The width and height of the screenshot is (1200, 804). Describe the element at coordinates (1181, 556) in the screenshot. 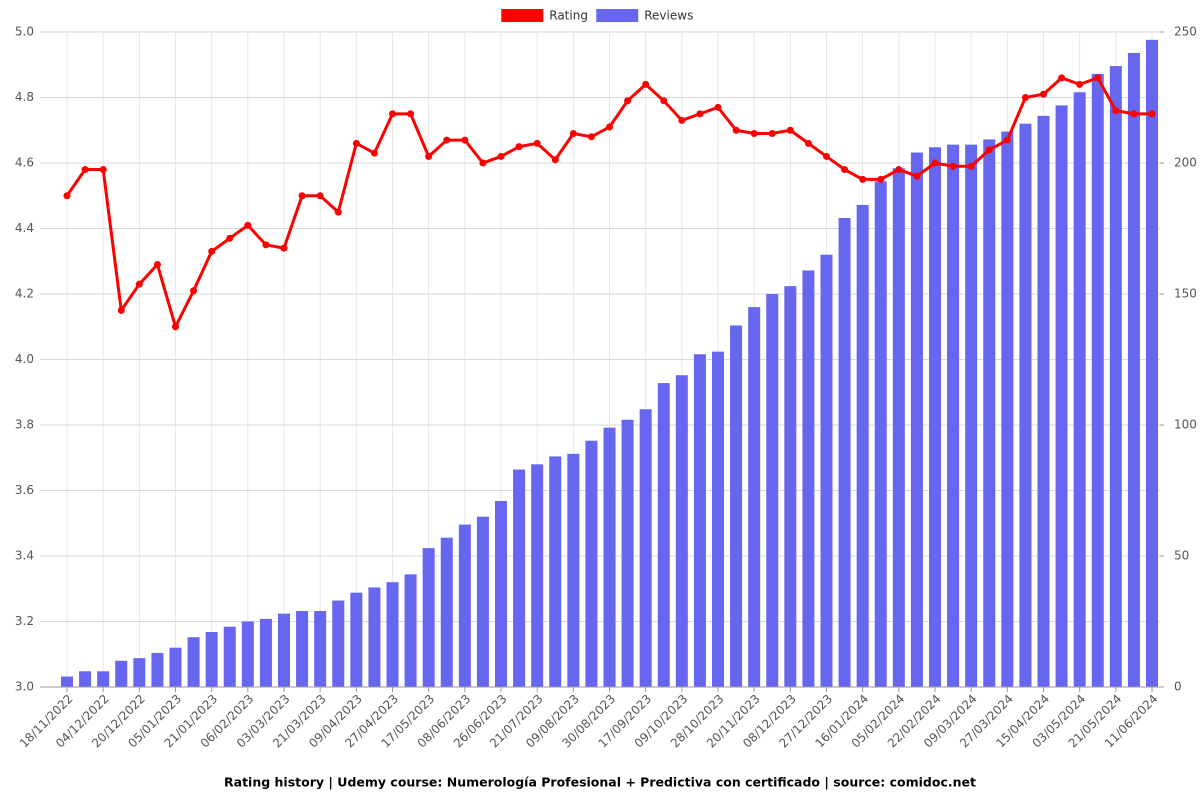

I see `y2-tick-label: 50` at that location.